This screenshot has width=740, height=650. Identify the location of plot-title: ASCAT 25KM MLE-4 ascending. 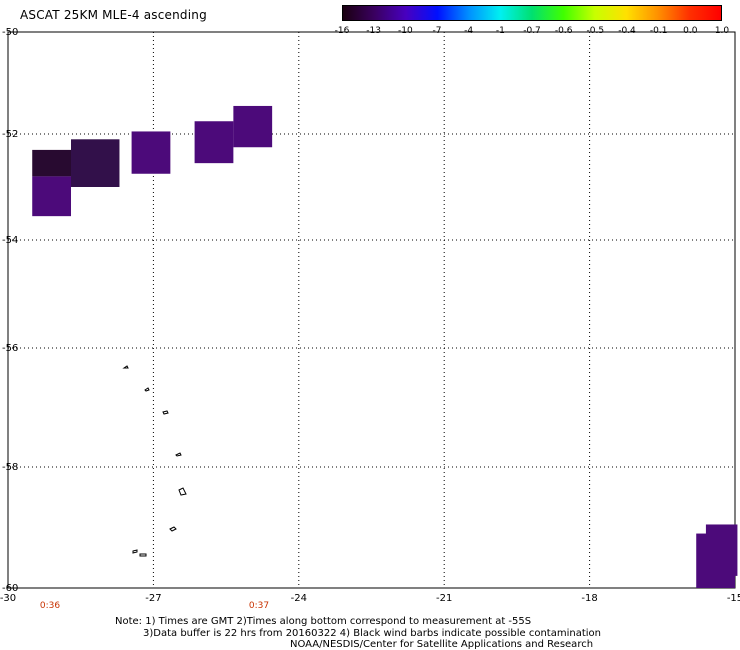
(113, 15).